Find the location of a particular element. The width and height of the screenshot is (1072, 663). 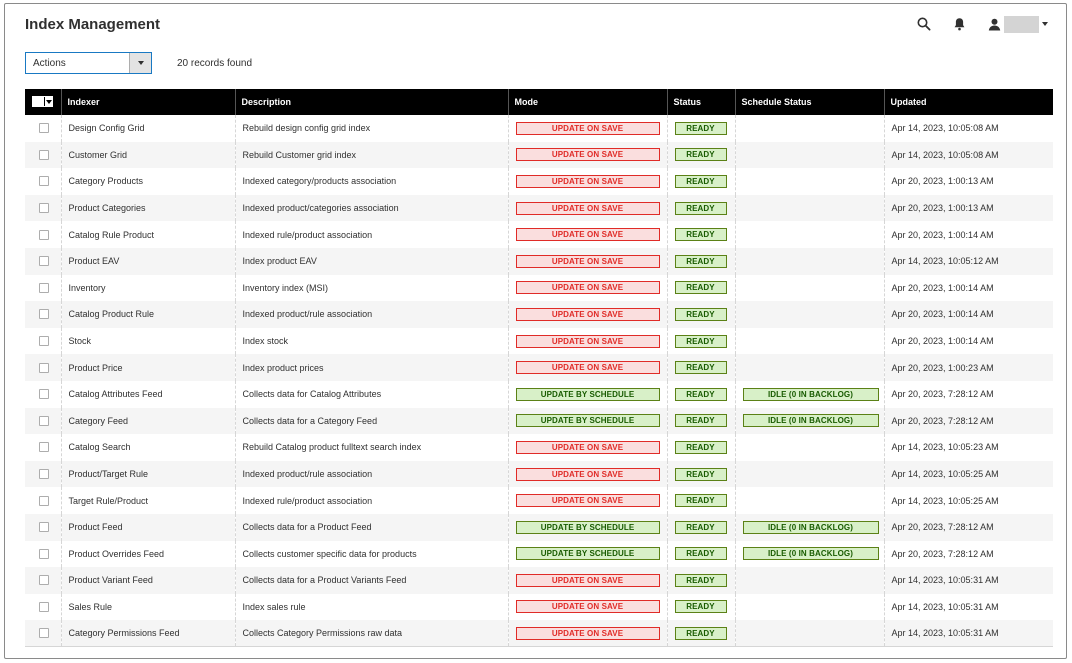

updated-timestamp: Apr 14, 2023, 10:05:23 AM is located at coordinates (968, 447).